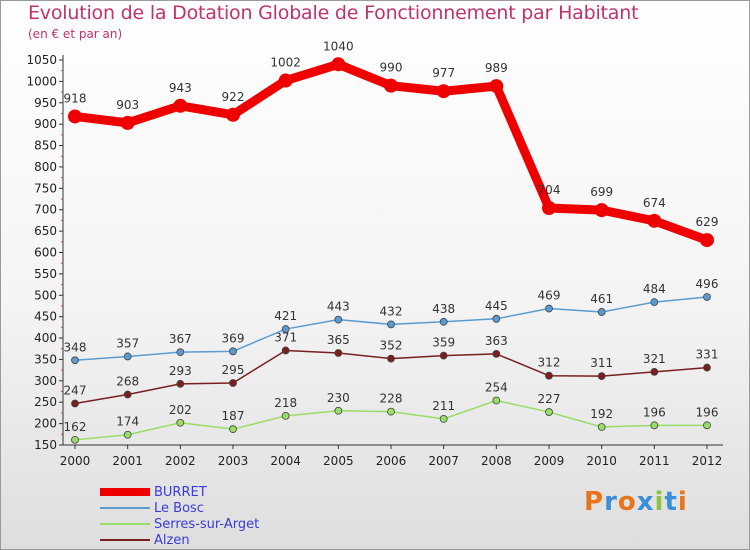 This screenshot has width=750, height=550. Describe the element at coordinates (125, 492) in the screenshot. I see `legend-swatch-burret` at that location.